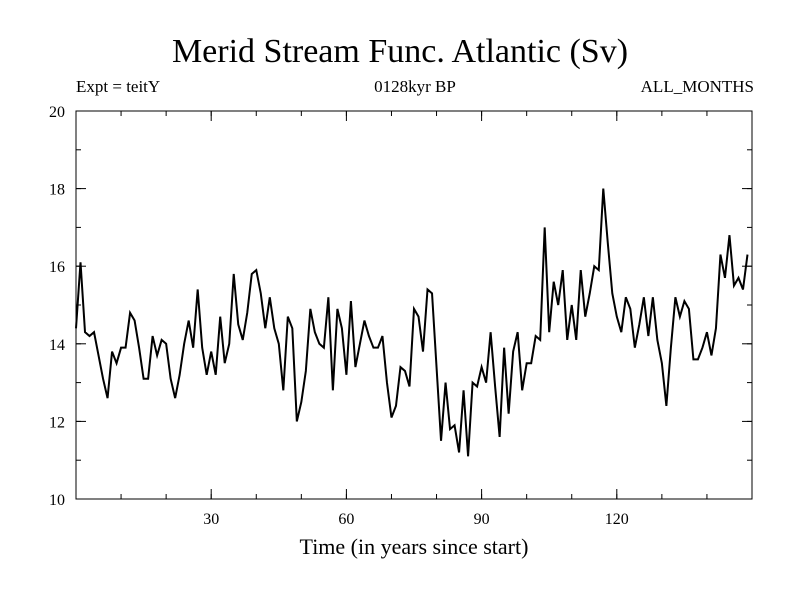 The width and height of the screenshot is (800, 600). What do you see at coordinates (211, 519) in the screenshot?
I see `x-tick-label: 30` at bounding box center [211, 519].